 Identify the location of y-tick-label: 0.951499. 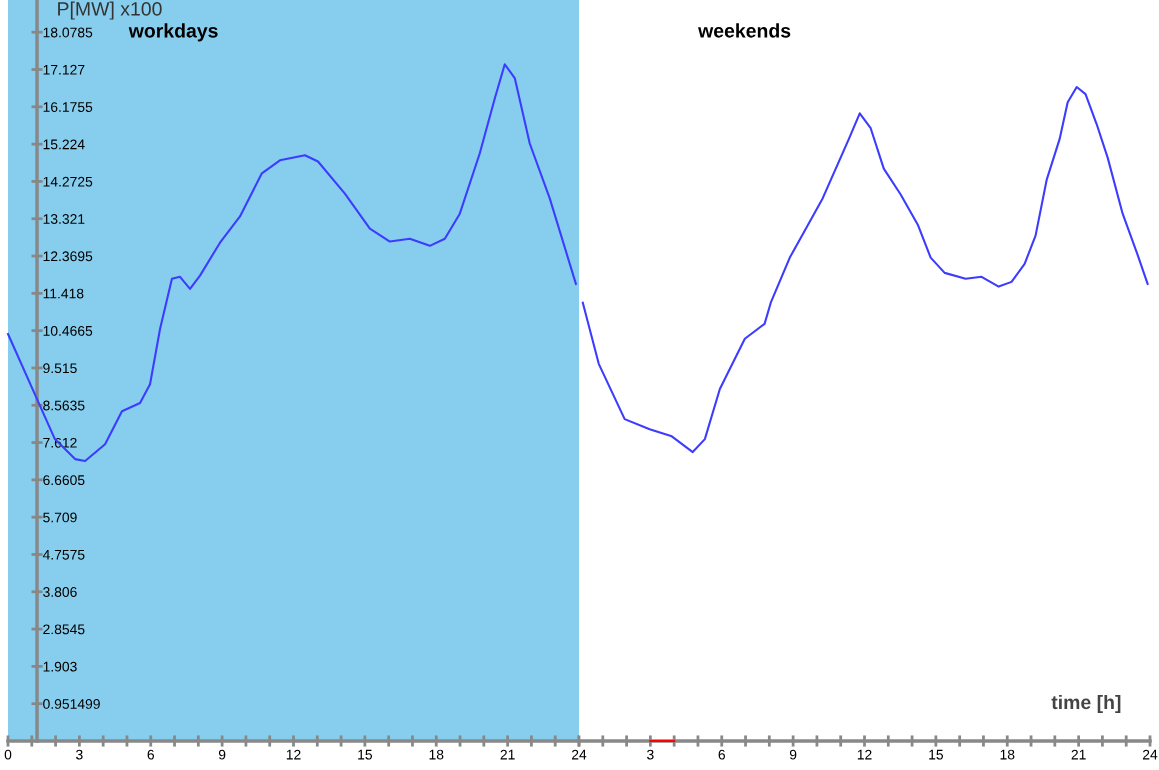
(71, 704).